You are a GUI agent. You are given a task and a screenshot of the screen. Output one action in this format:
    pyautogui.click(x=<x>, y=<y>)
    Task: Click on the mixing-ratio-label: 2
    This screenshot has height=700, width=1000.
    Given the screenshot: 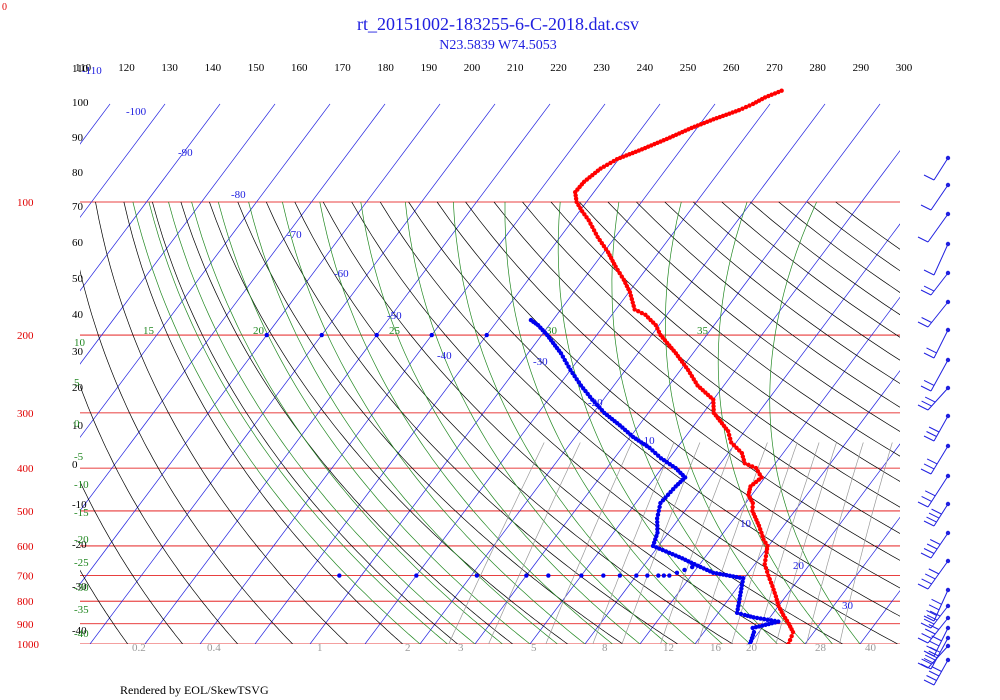 What is the action you would take?
    pyautogui.click(x=408, y=648)
    